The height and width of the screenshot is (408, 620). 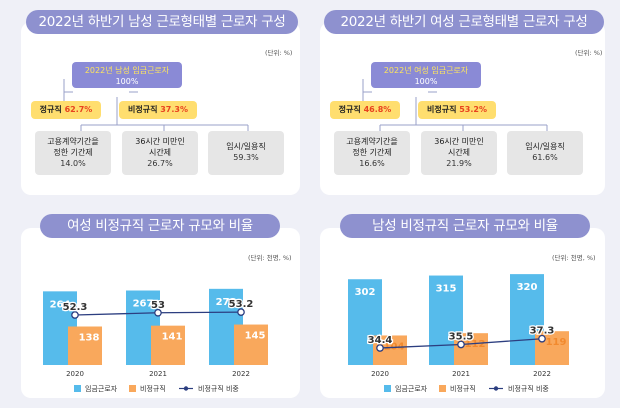 What do you see at coordinates (349, 109) in the screenshot?
I see `female-regular-label: 정규직` at bounding box center [349, 109].